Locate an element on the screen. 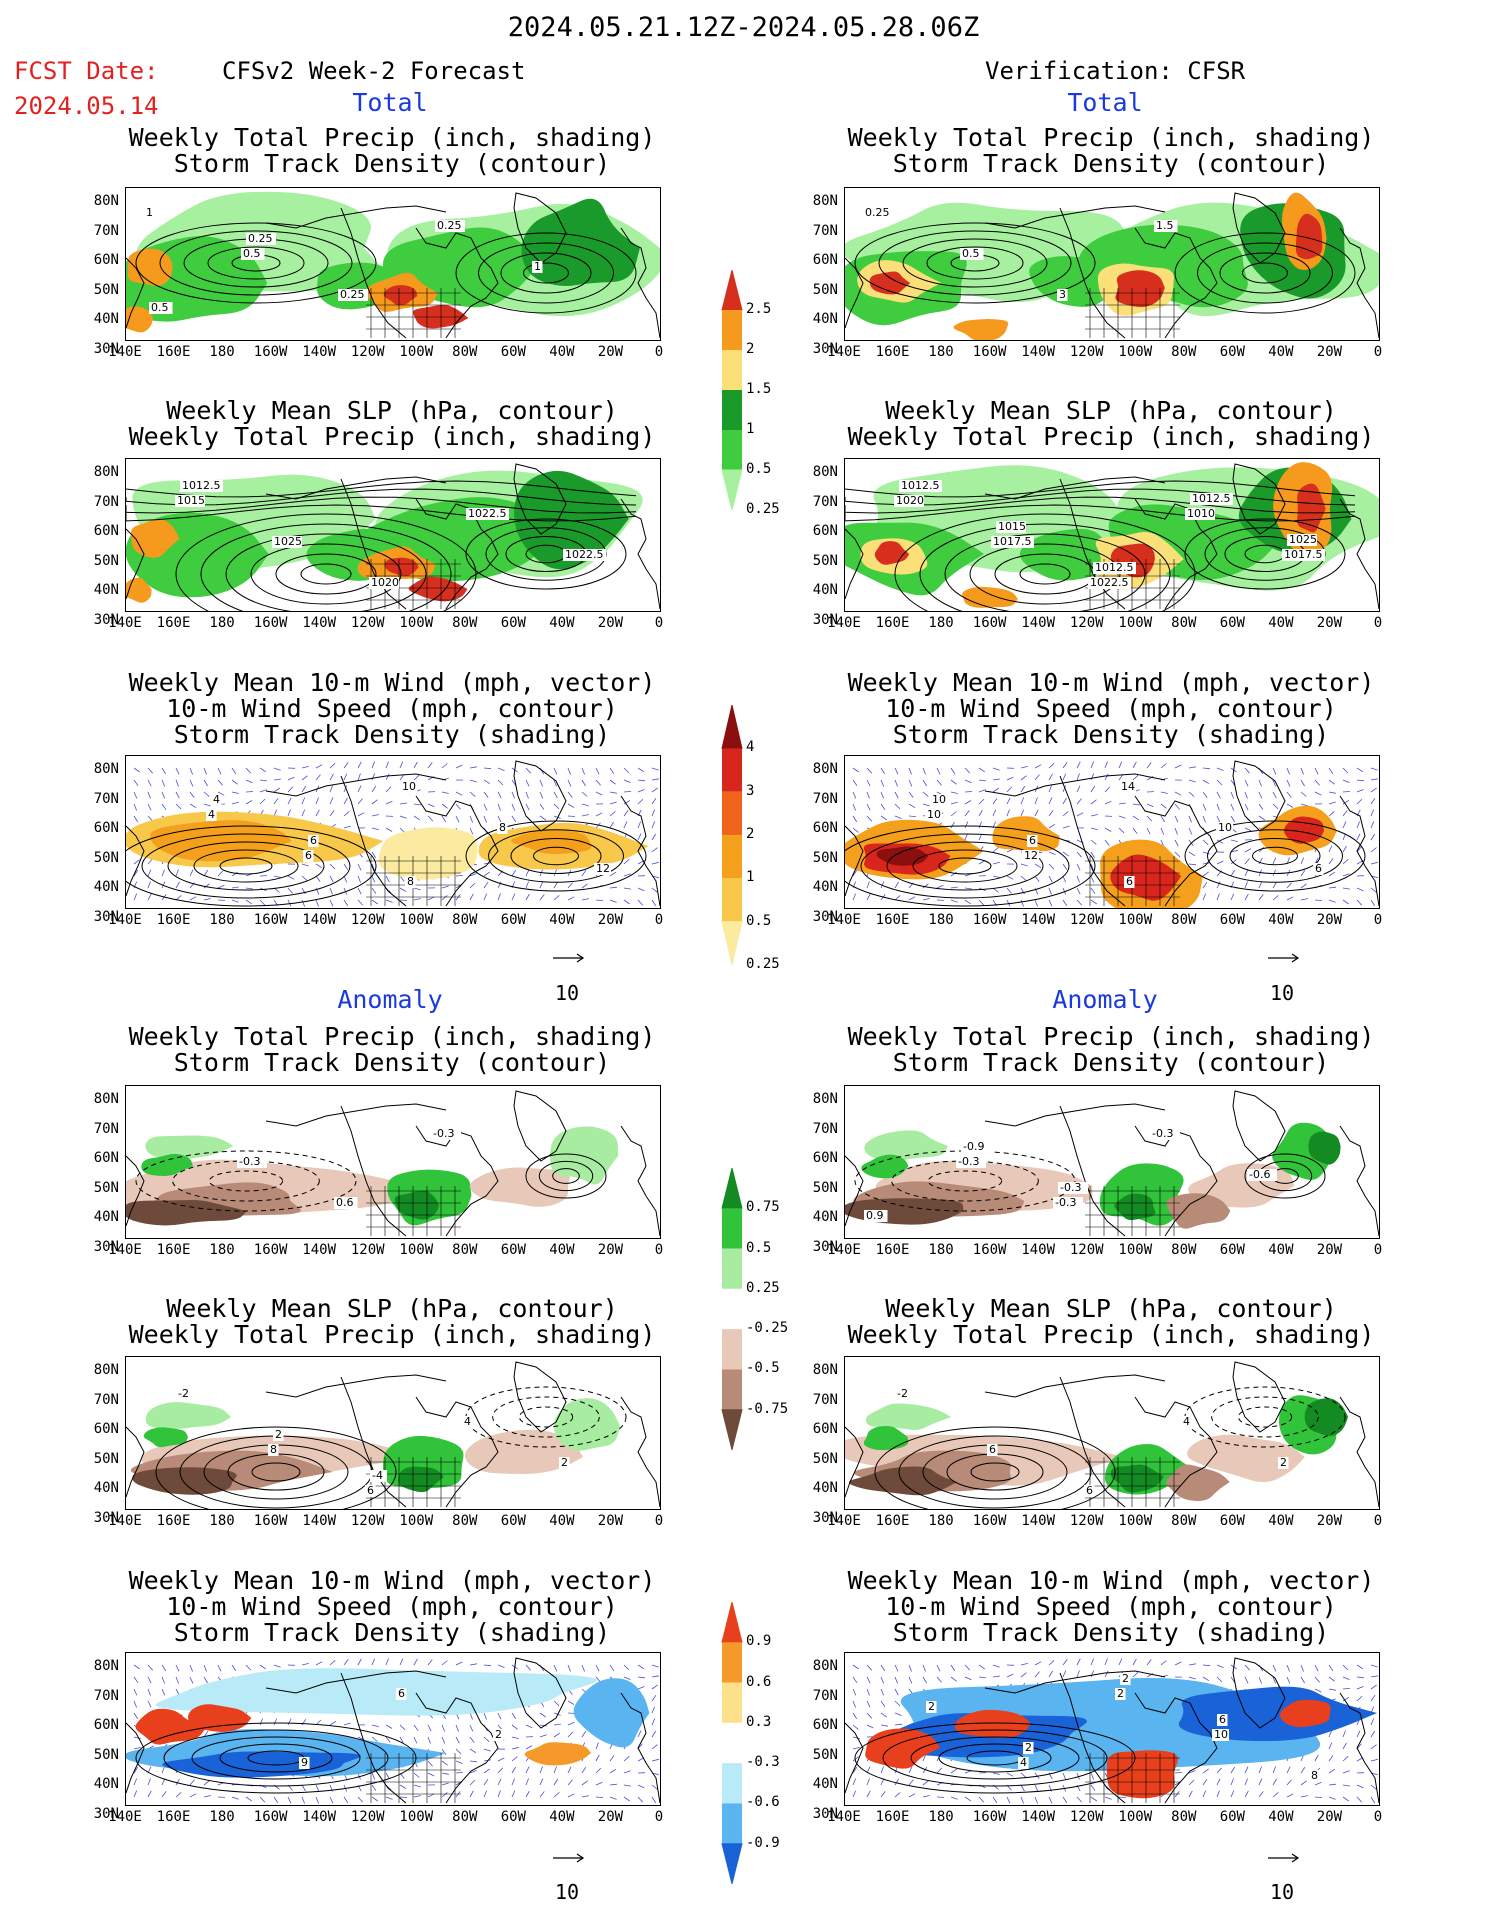 The image size is (1487, 1925). latitude-tick-label: 50N is located at coordinates (825, 1458).